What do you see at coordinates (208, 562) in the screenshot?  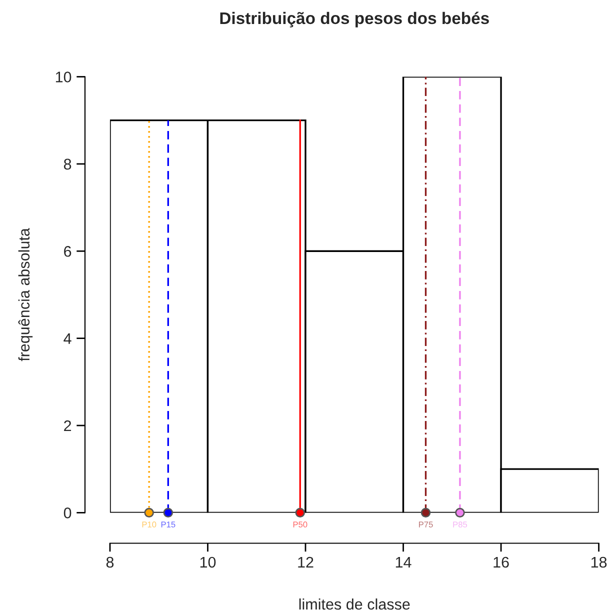 I see `x-tick-label: 10` at bounding box center [208, 562].